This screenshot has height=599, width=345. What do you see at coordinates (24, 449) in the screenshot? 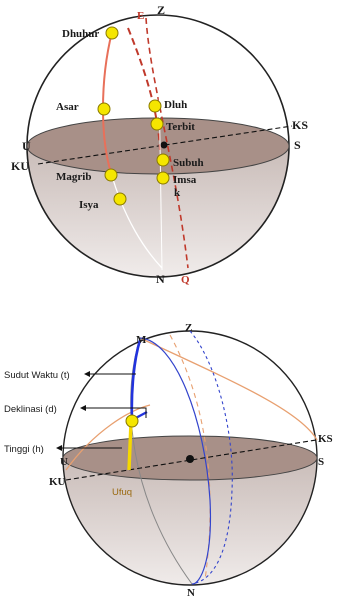
I see `label-tinggi: Tinggi (h)` at bounding box center [24, 449].